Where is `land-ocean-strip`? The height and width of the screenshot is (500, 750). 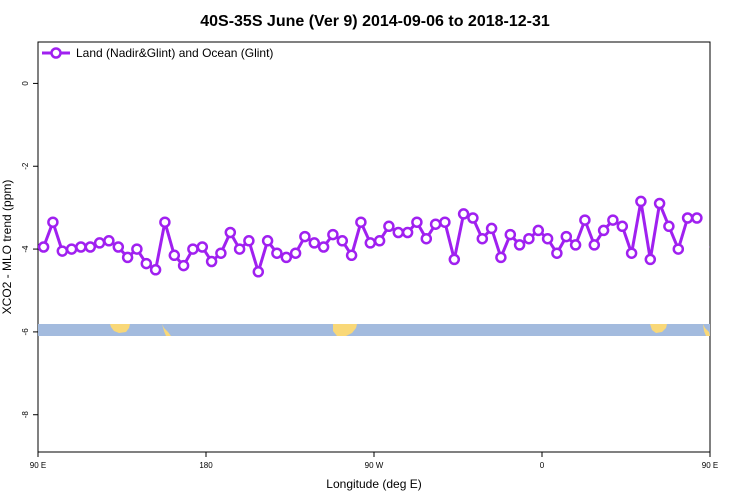 land-ocean-strip is located at coordinates (374, 330).